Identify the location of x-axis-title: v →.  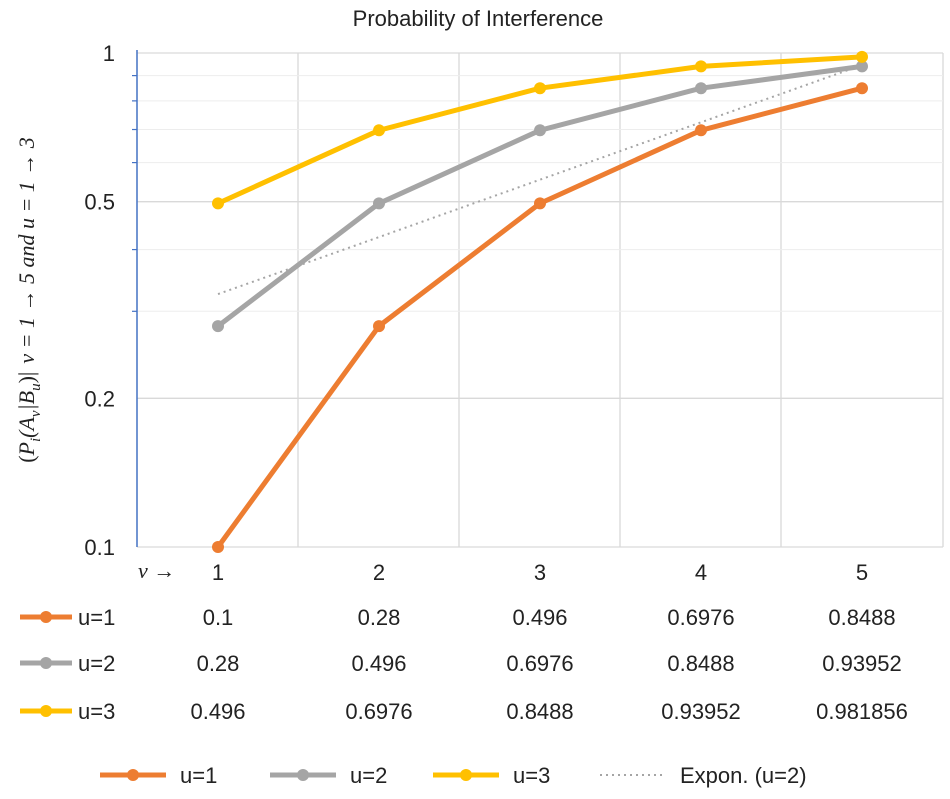
(156, 570).